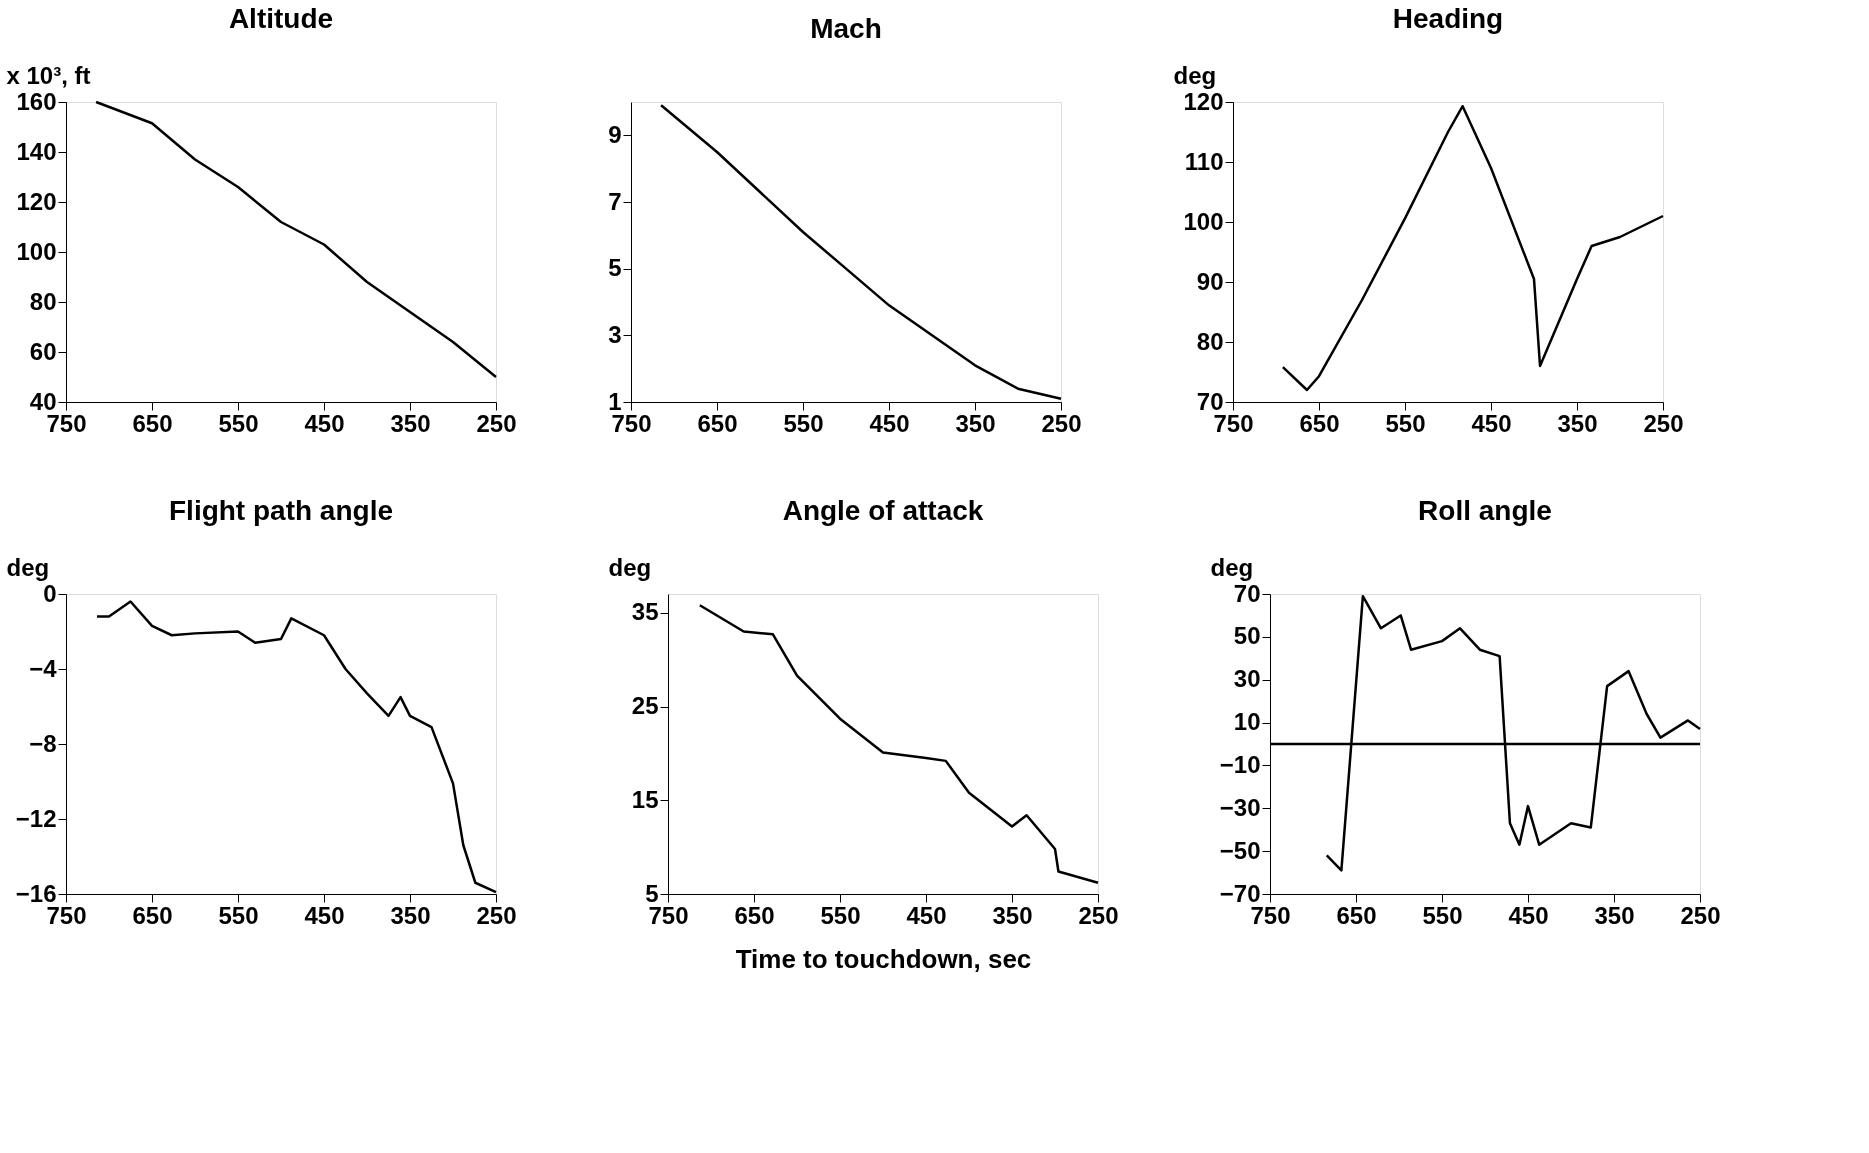 The width and height of the screenshot is (1869, 1153). I want to click on y-tick-label: −10, so click(1240, 764).